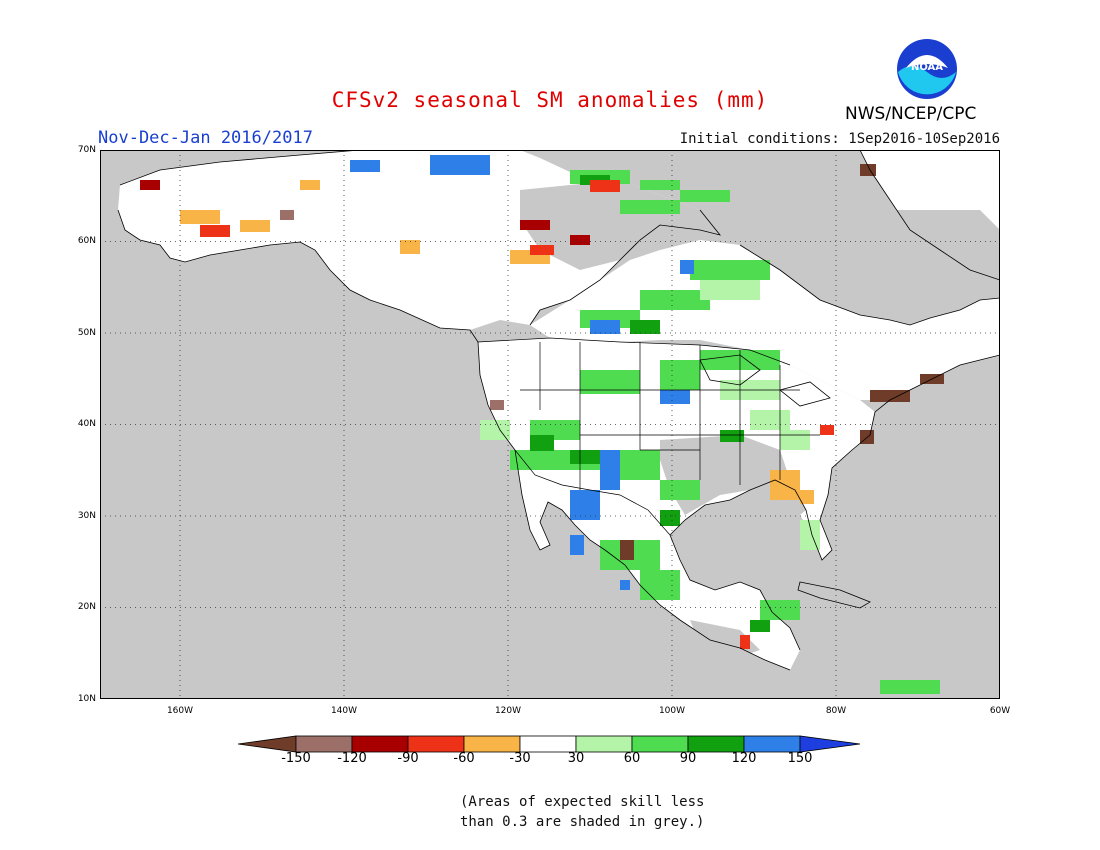 The width and height of the screenshot is (1100, 850). What do you see at coordinates (520, 758) in the screenshot?
I see `colorbar-label: -30` at bounding box center [520, 758].